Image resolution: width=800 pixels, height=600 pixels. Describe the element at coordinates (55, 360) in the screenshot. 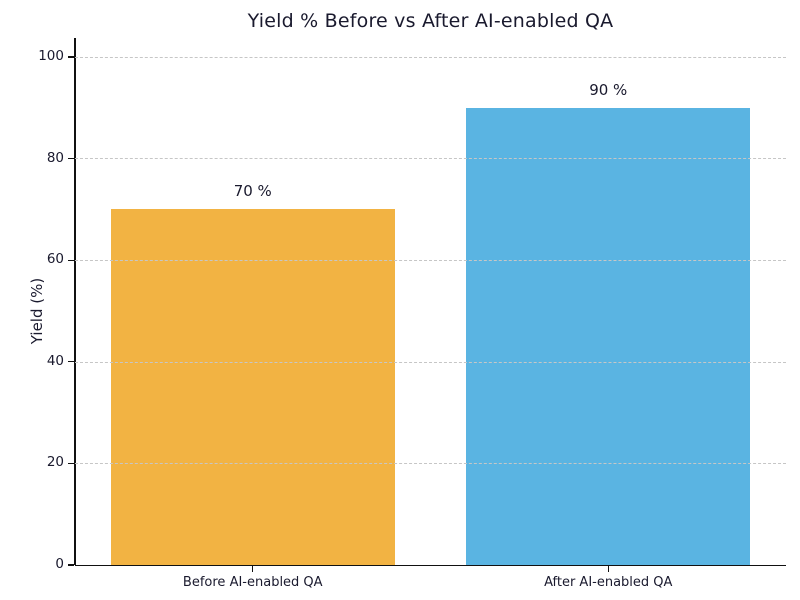

I see `y-tick-label-40: 40` at that location.